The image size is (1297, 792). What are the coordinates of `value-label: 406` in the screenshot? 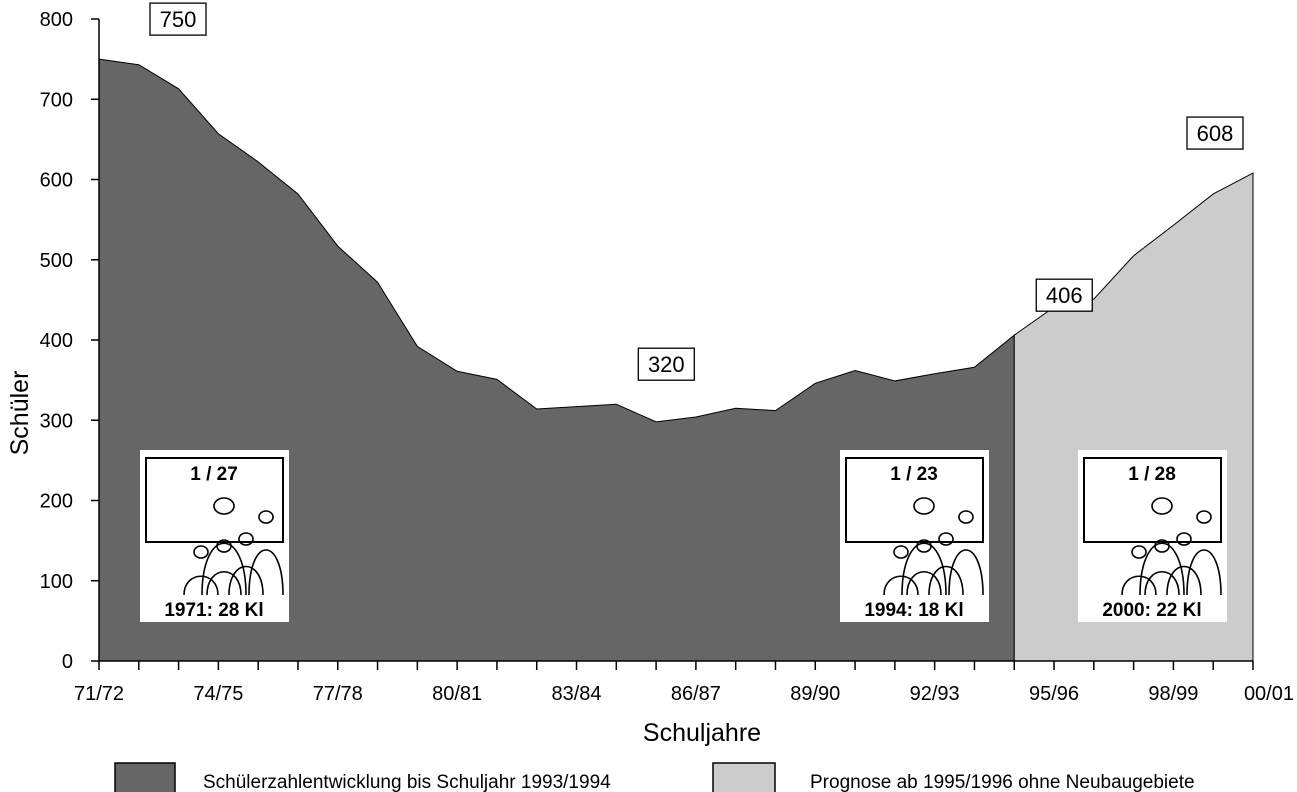 It's located at (1064, 295).